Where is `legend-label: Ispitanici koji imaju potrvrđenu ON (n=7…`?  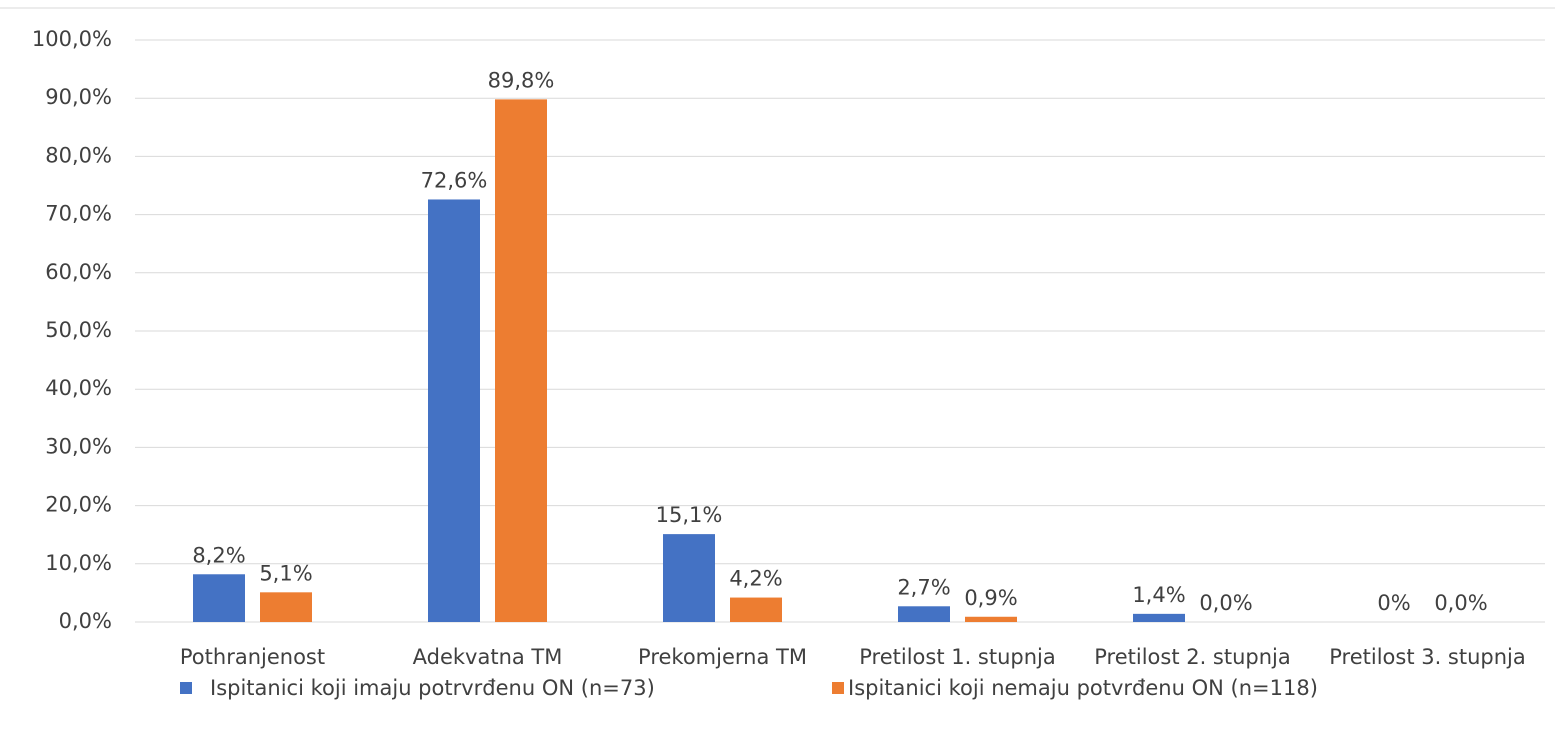 legend-label: Ispitanici koji imaju potrvrđenu ON (n=7… is located at coordinates (432, 688).